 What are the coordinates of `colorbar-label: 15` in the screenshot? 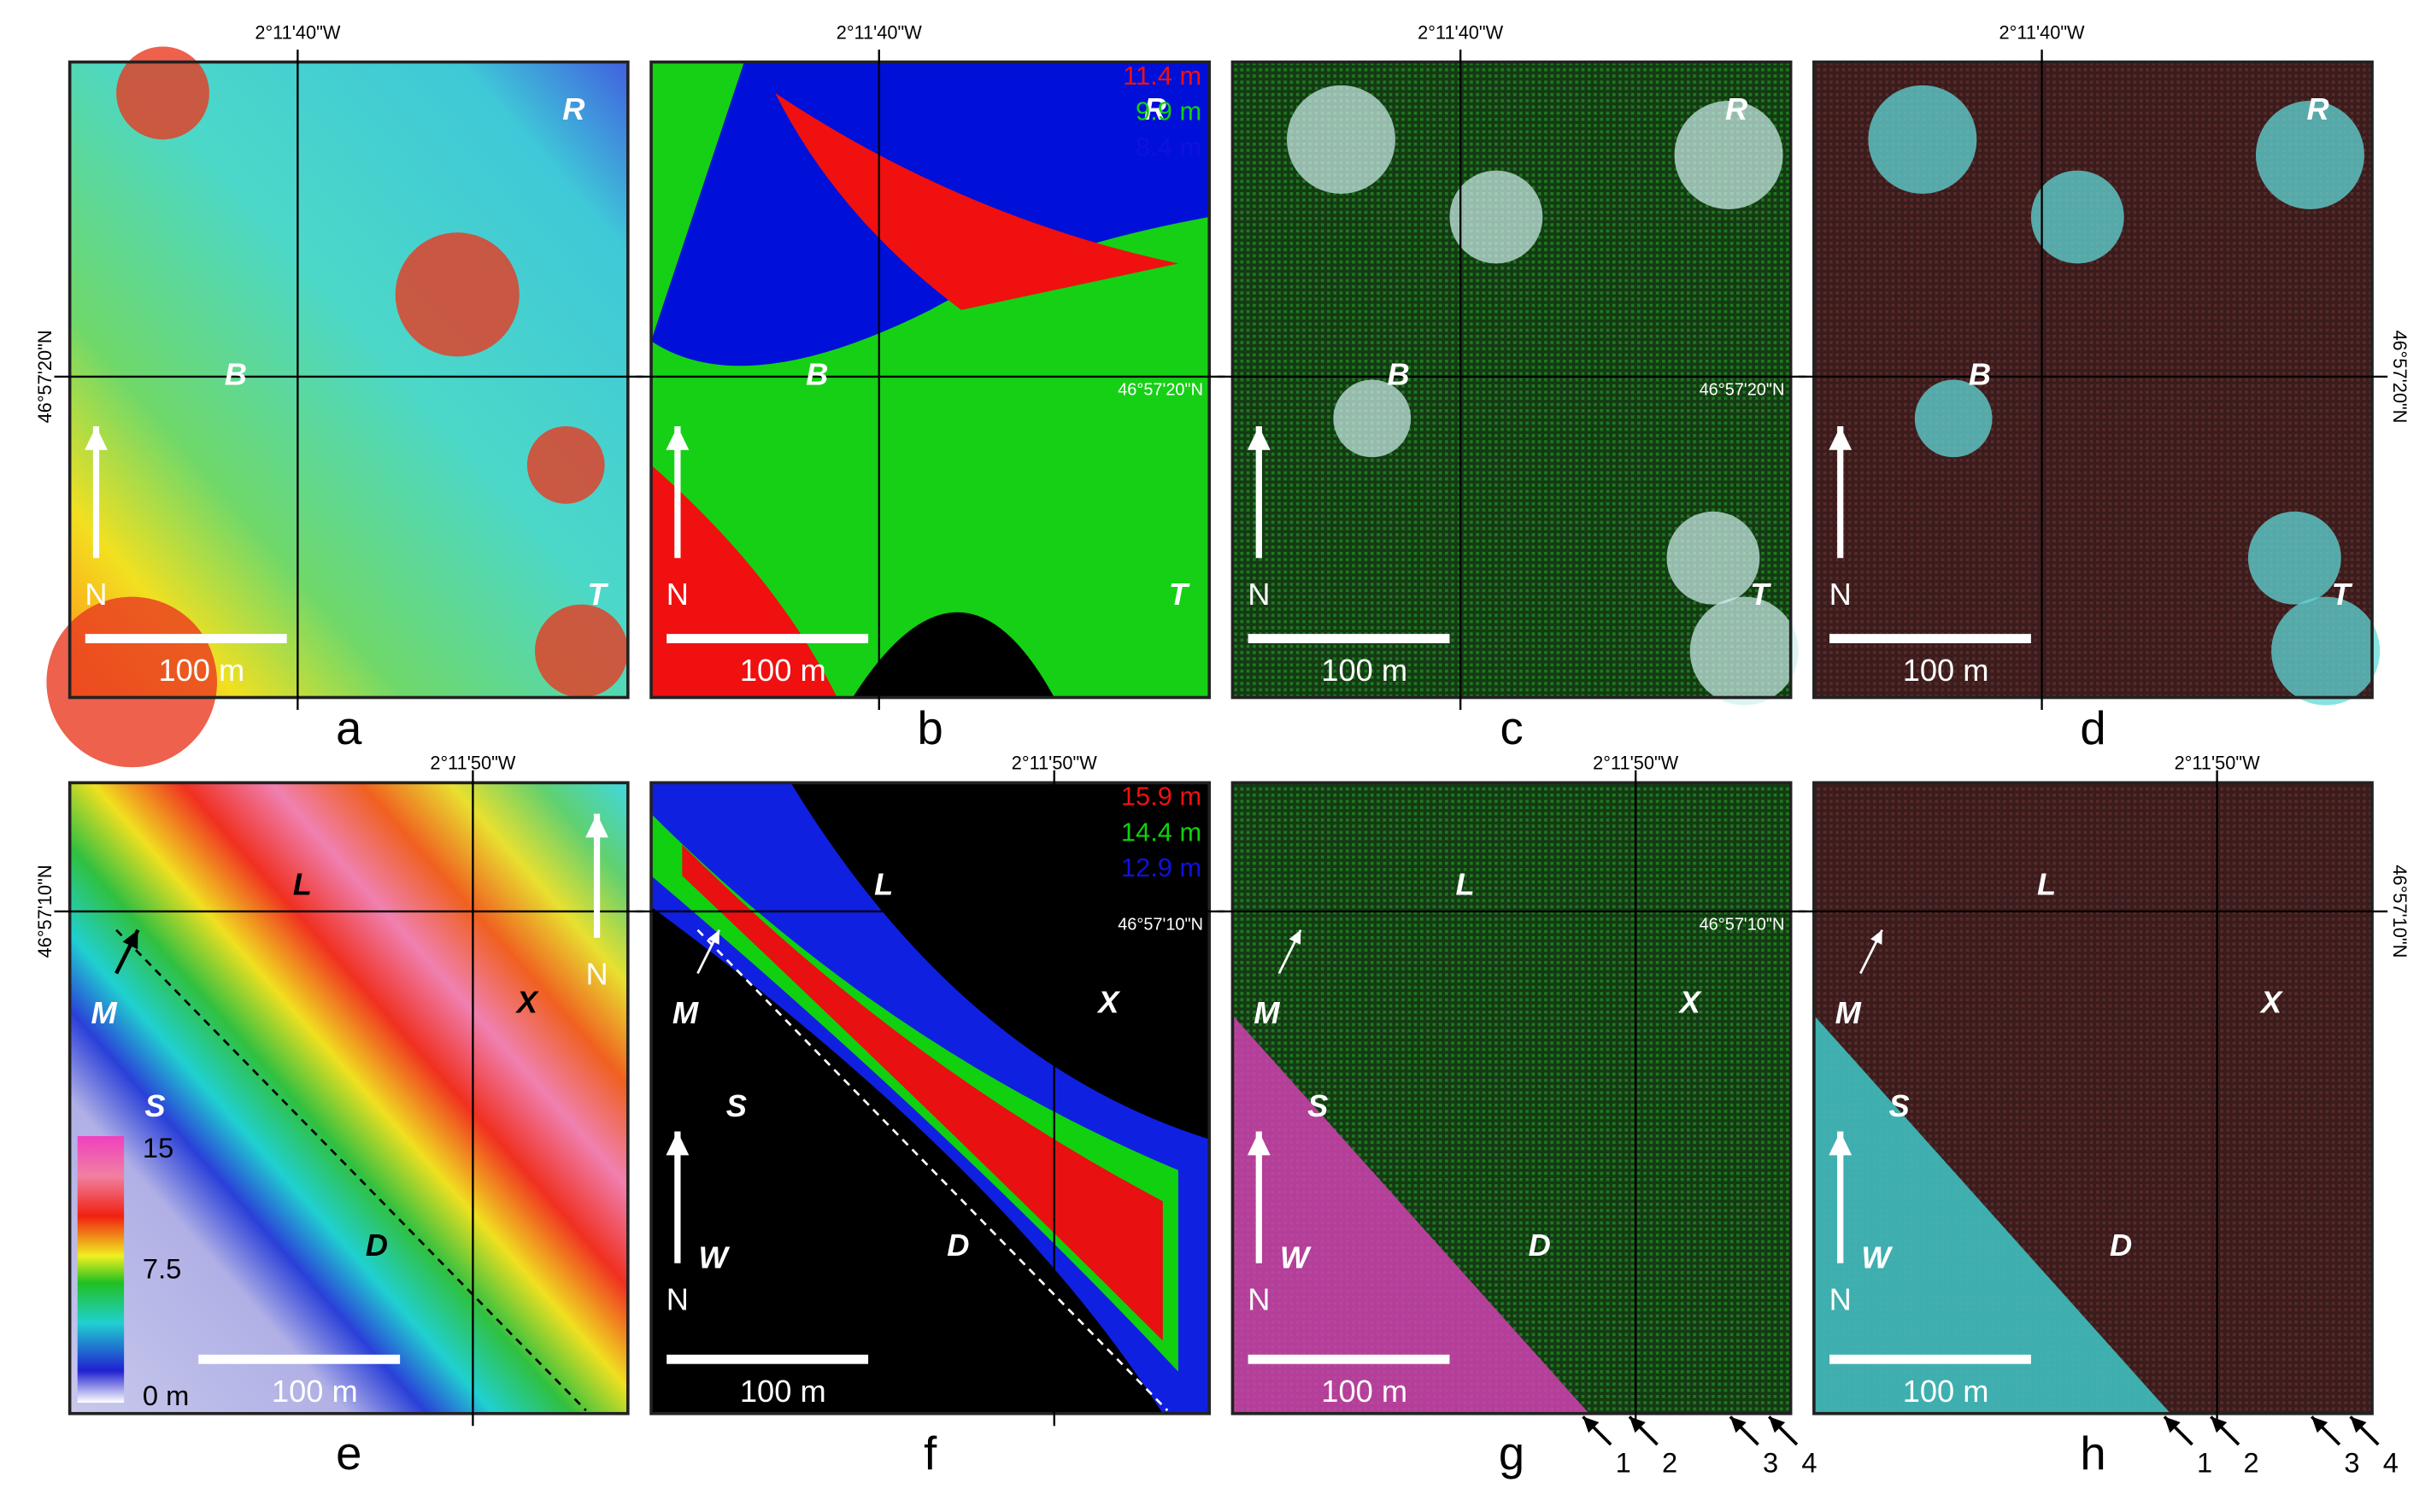 It's located at (158, 1147).